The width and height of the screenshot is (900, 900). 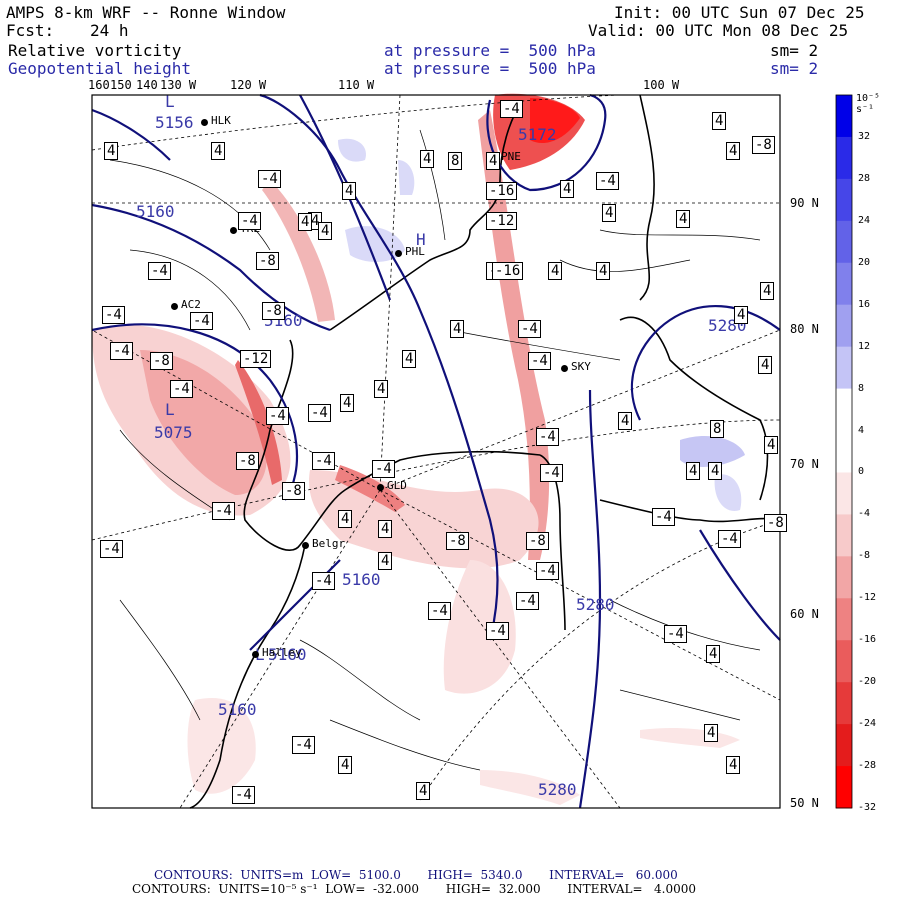 What do you see at coordinates (864, 304) in the screenshot?
I see `colorbar-label: 16` at bounding box center [864, 304].